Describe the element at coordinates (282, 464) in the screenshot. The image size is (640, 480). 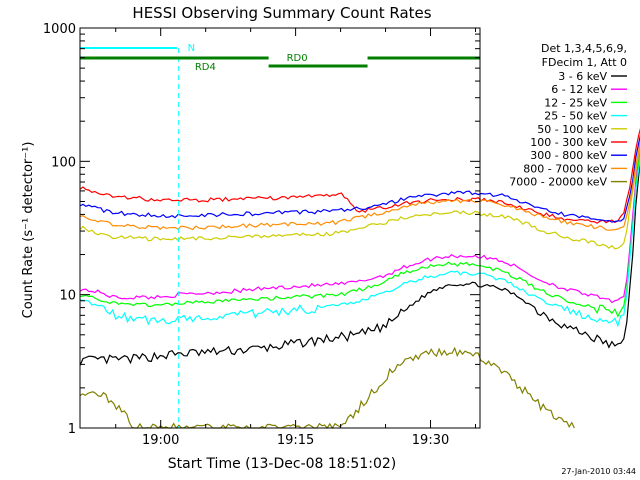
I see `x-axis-label: Start Time (13-Dec-08 18:51:02)` at that location.